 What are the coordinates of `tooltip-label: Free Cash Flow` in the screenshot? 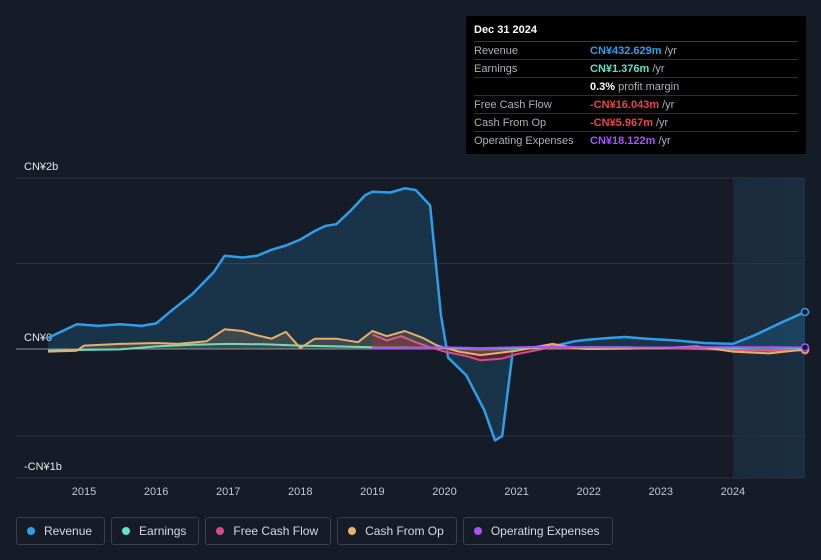 It's located at (513, 105).